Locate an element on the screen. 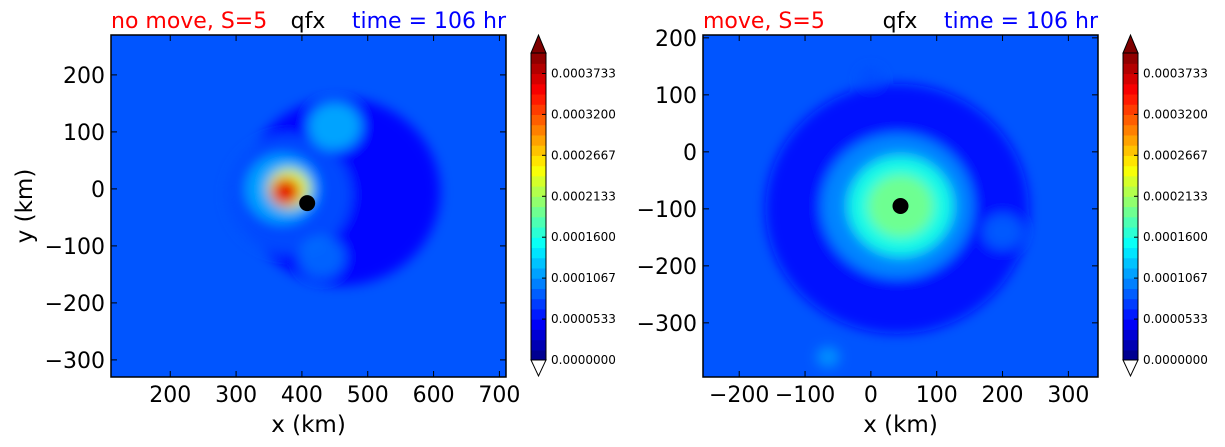  panel-left-field is located at coordinates (333, 191).